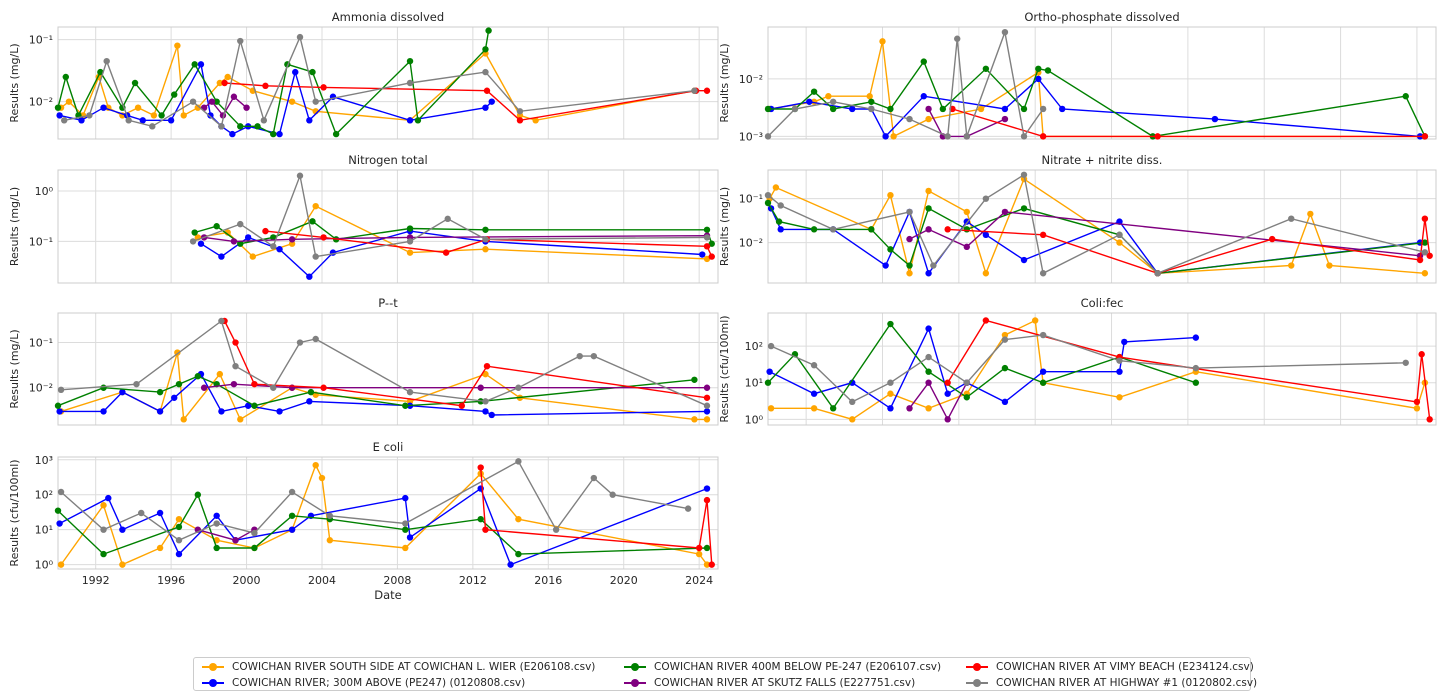 The image size is (1444, 692). I want to click on panel-ammonia-dissolved: 10⁻² 10⁻¹ Ammonia dissolved Results (mg/L), so click(363, 75).